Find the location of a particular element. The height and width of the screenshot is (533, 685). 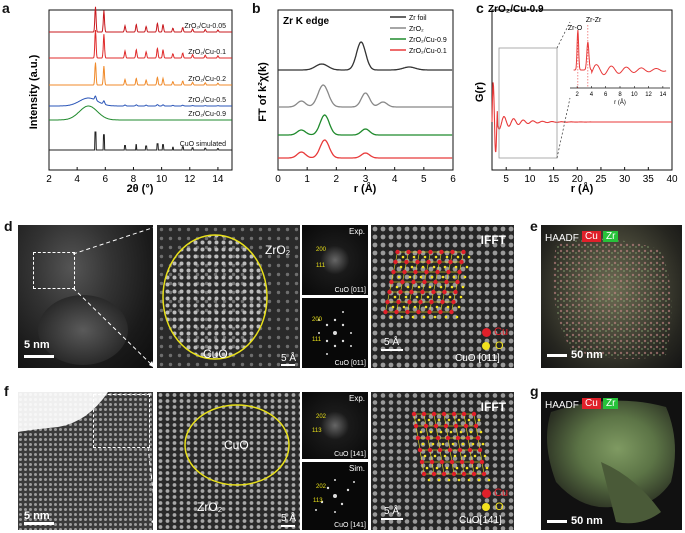

panel-c-trace is located at coordinates (581, 117).